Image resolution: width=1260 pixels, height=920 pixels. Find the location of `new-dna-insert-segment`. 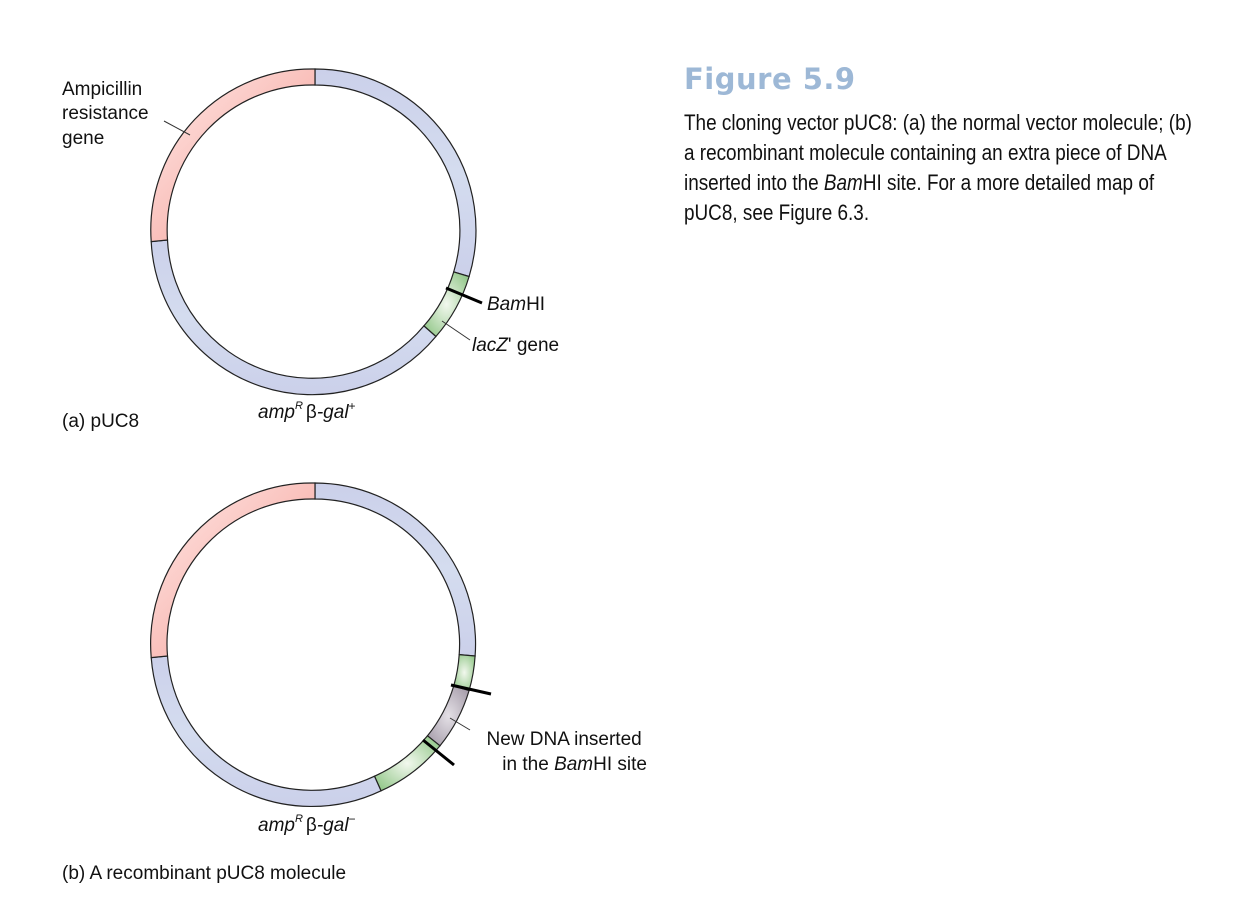

new-dna-insert-segment is located at coordinates (448, 716).